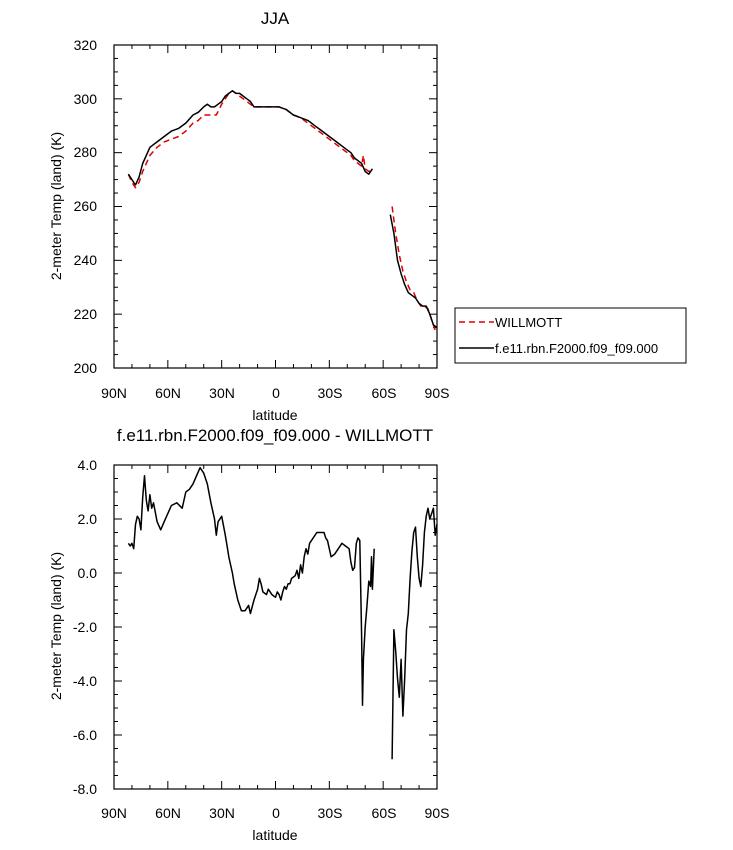 The width and height of the screenshot is (733, 850). I want to click on top-chart-xlabel: latitude, so click(274, 415).